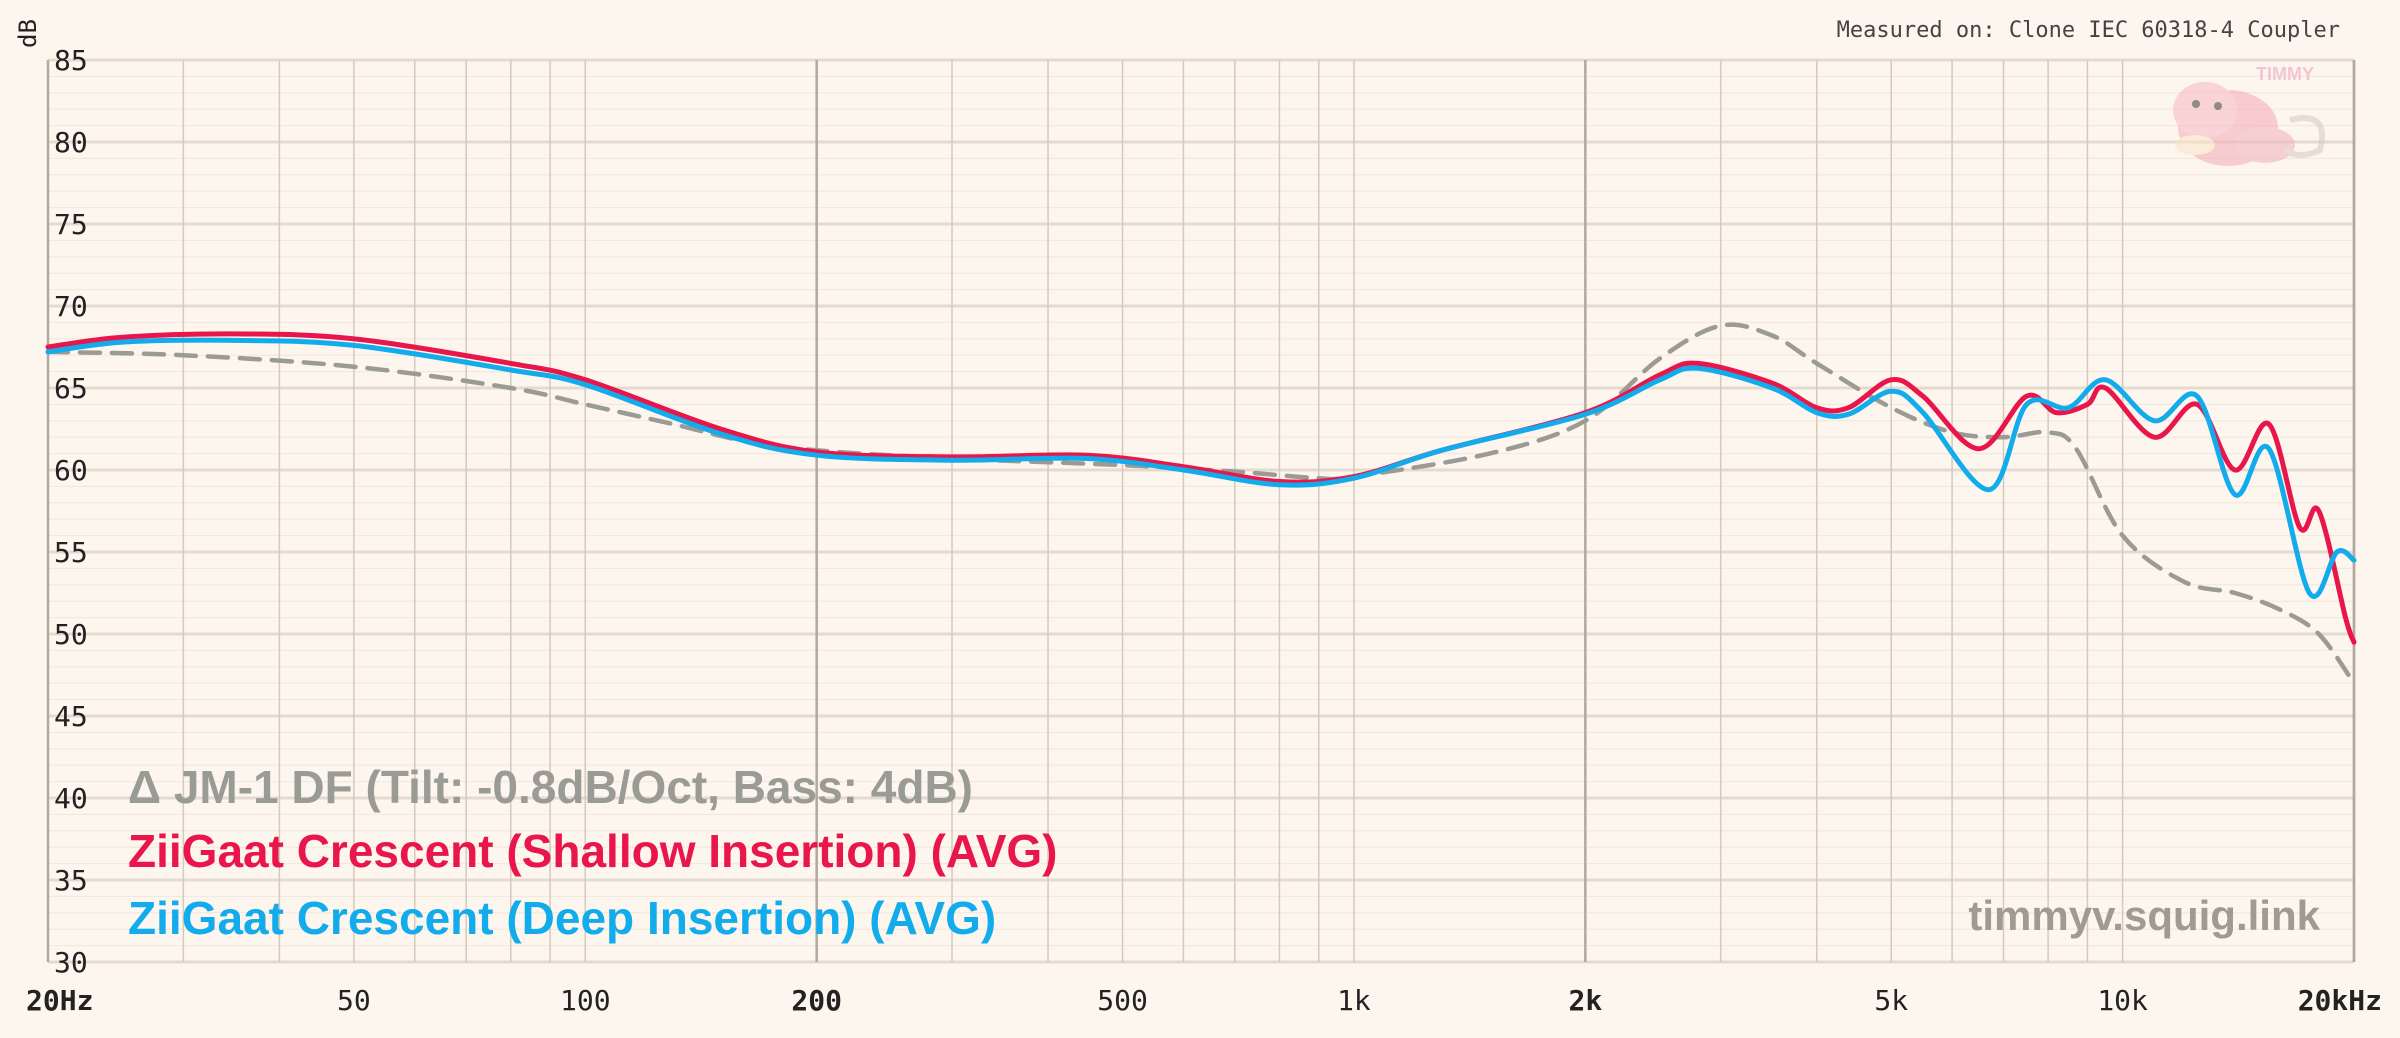  I want to click on x-tick-label: 500, so click(1122, 1000).